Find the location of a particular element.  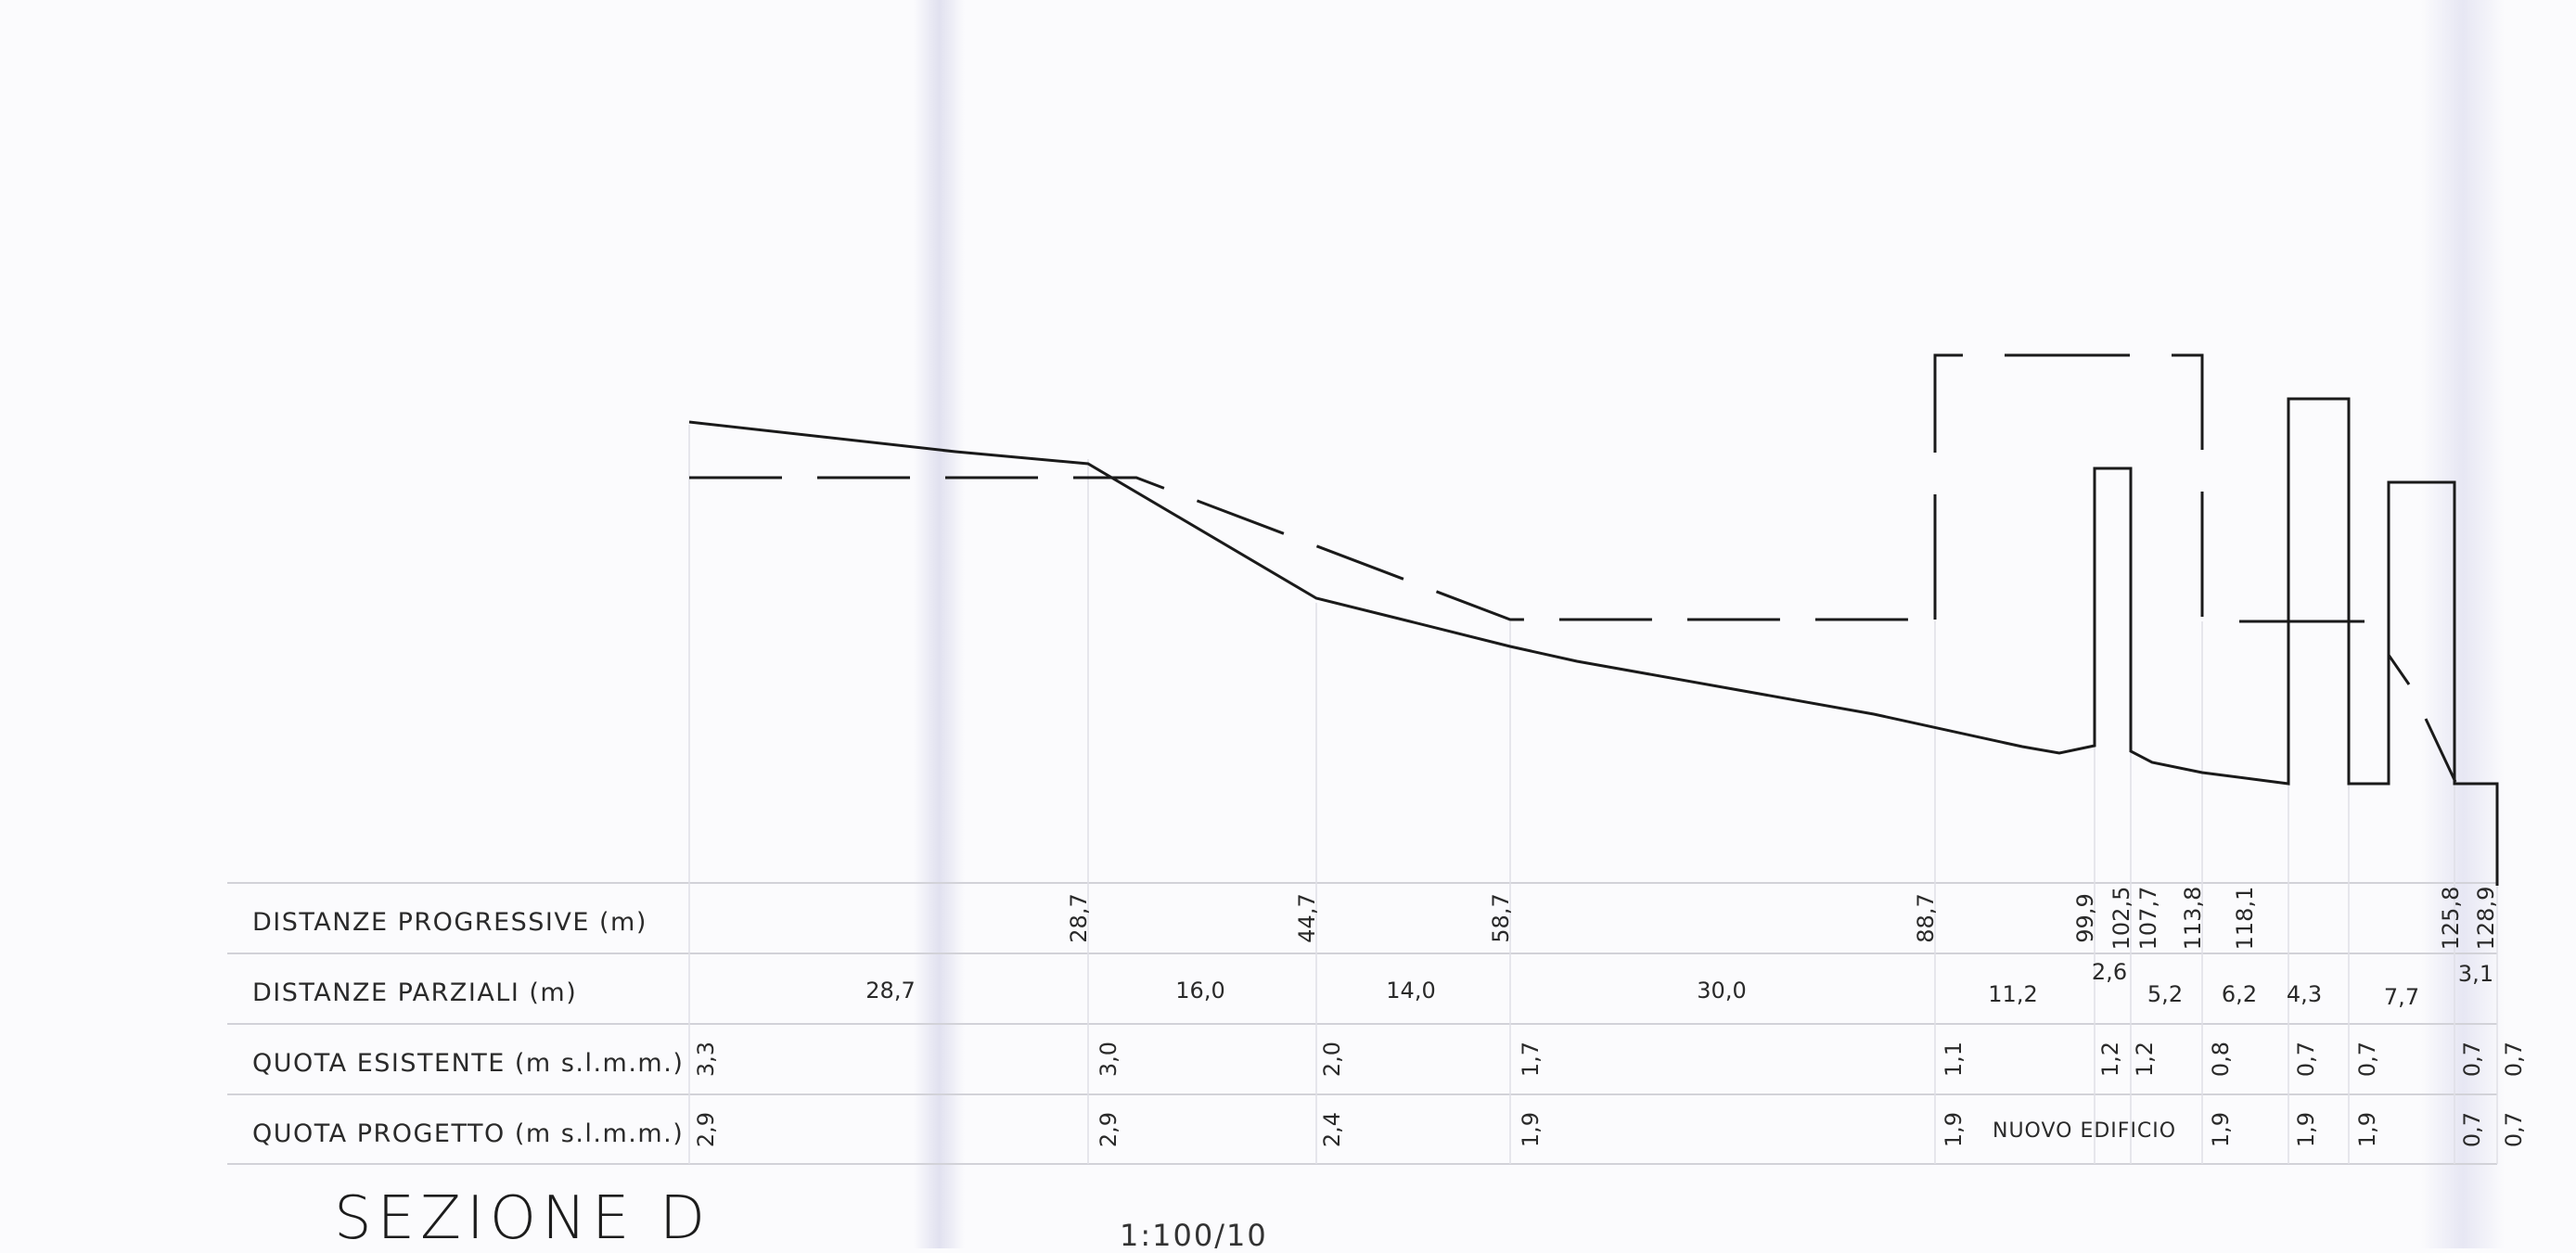

table-cell-progressive: 113,8 is located at coordinates (2193, 918).